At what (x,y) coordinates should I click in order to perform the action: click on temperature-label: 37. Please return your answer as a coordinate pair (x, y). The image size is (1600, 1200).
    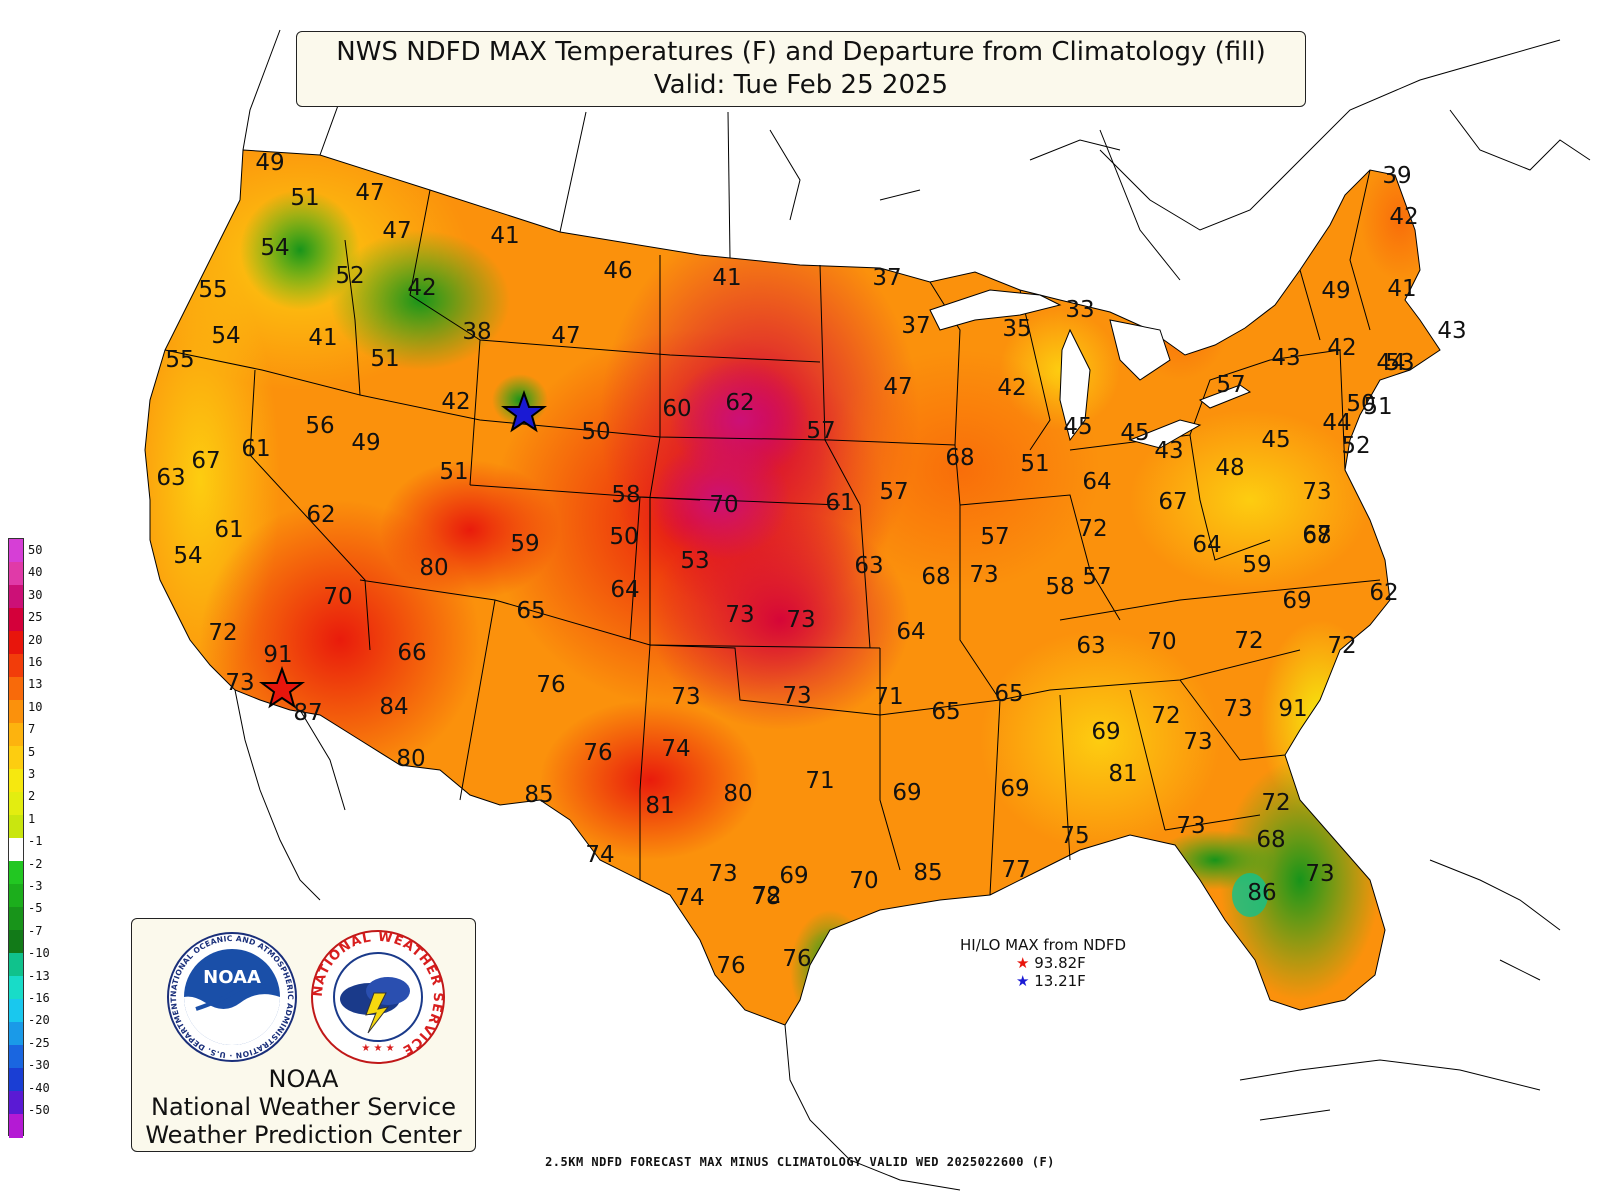
    Looking at the image, I should click on (915, 326).